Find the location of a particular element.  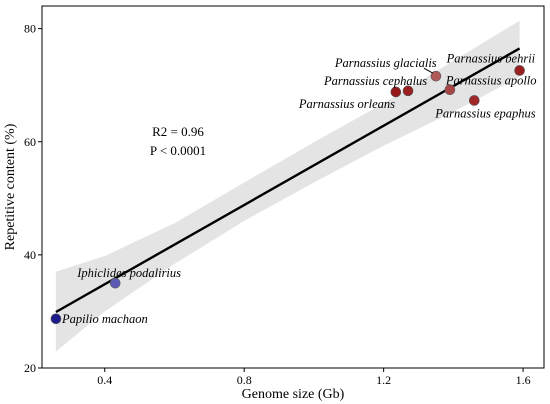

x-tick-label: 1.6 is located at coordinates (523, 380).